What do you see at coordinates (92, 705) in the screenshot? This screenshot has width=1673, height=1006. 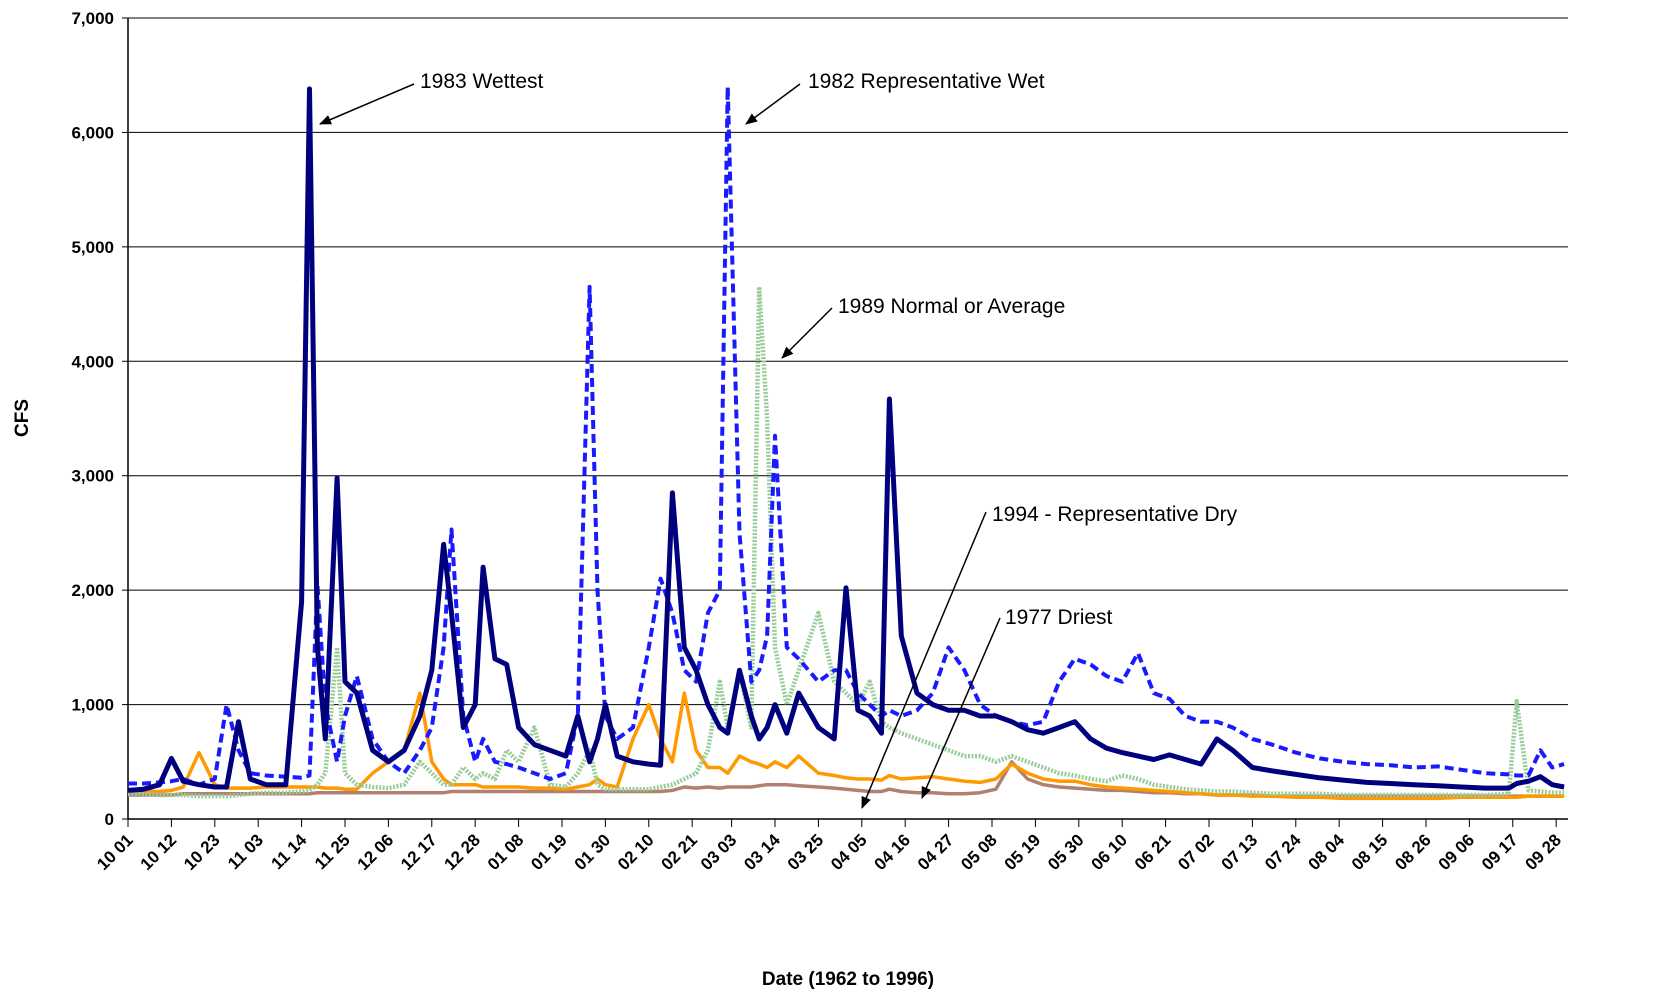 I see `y-tick-label: 1,000` at bounding box center [92, 705].